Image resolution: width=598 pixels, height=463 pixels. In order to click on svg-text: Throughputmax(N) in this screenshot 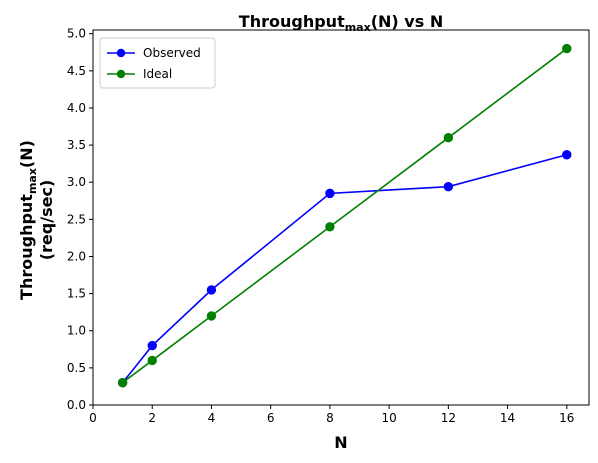, I will do `click(28, 220)`.